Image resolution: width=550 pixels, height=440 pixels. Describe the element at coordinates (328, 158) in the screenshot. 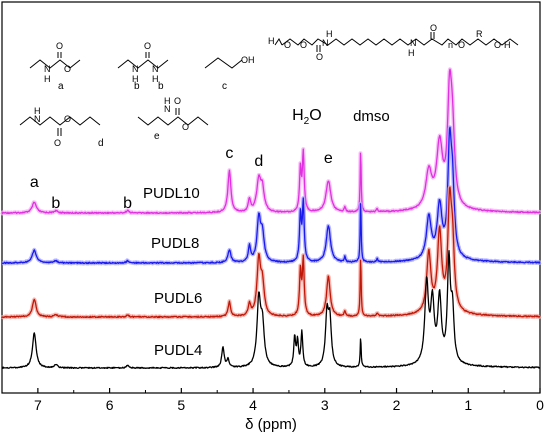

I see `peak-annotation: e` at that location.